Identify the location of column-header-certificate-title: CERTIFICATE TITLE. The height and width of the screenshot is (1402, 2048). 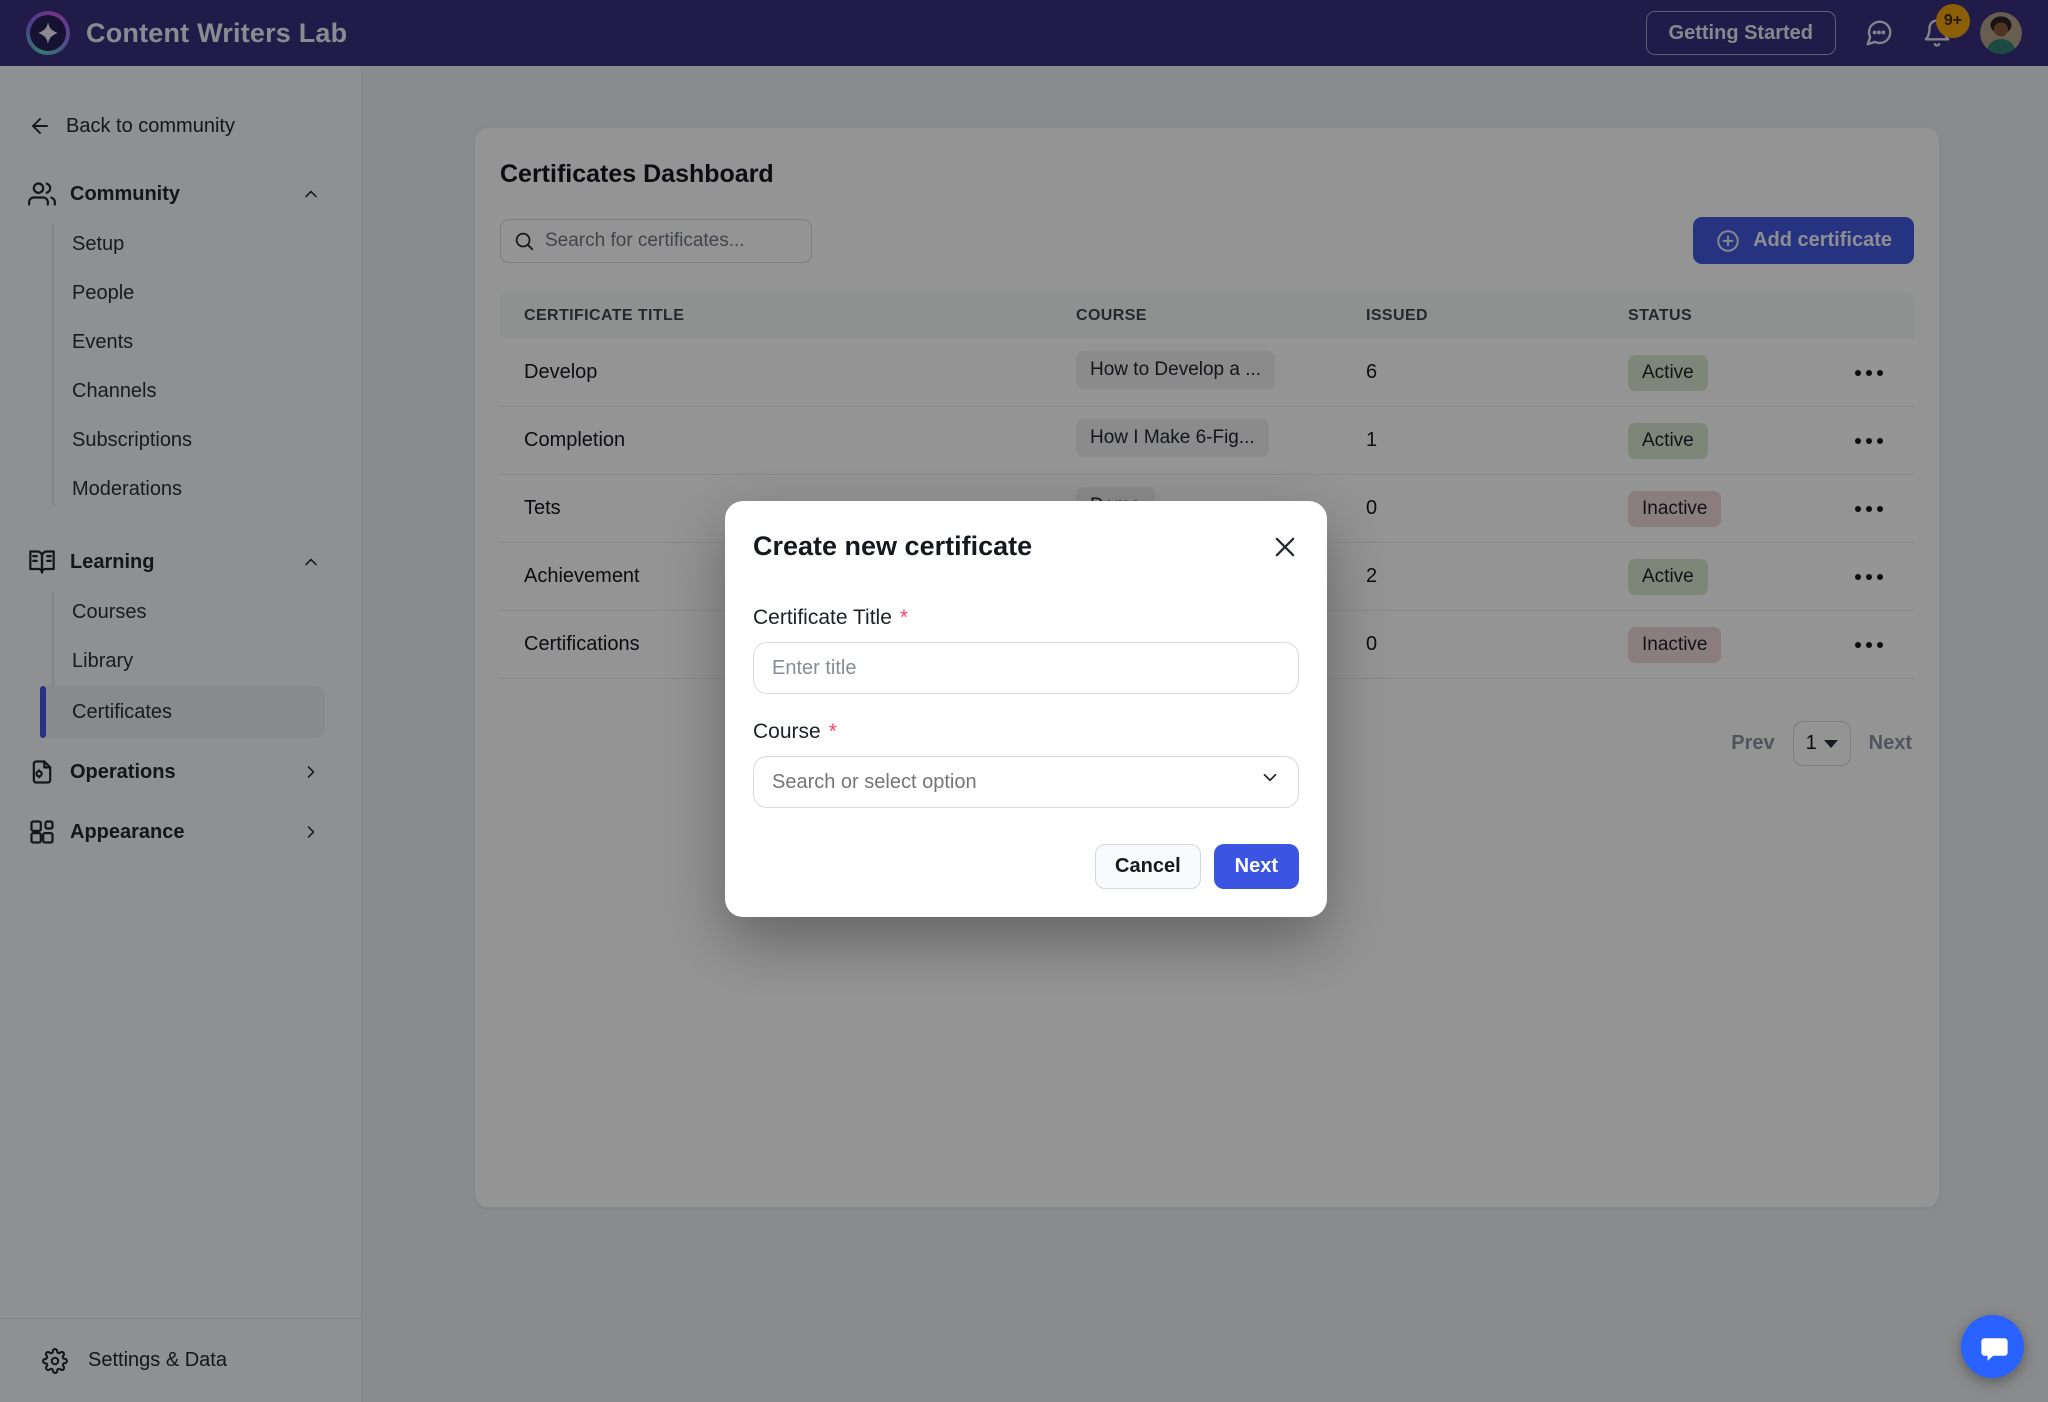
(604, 315).